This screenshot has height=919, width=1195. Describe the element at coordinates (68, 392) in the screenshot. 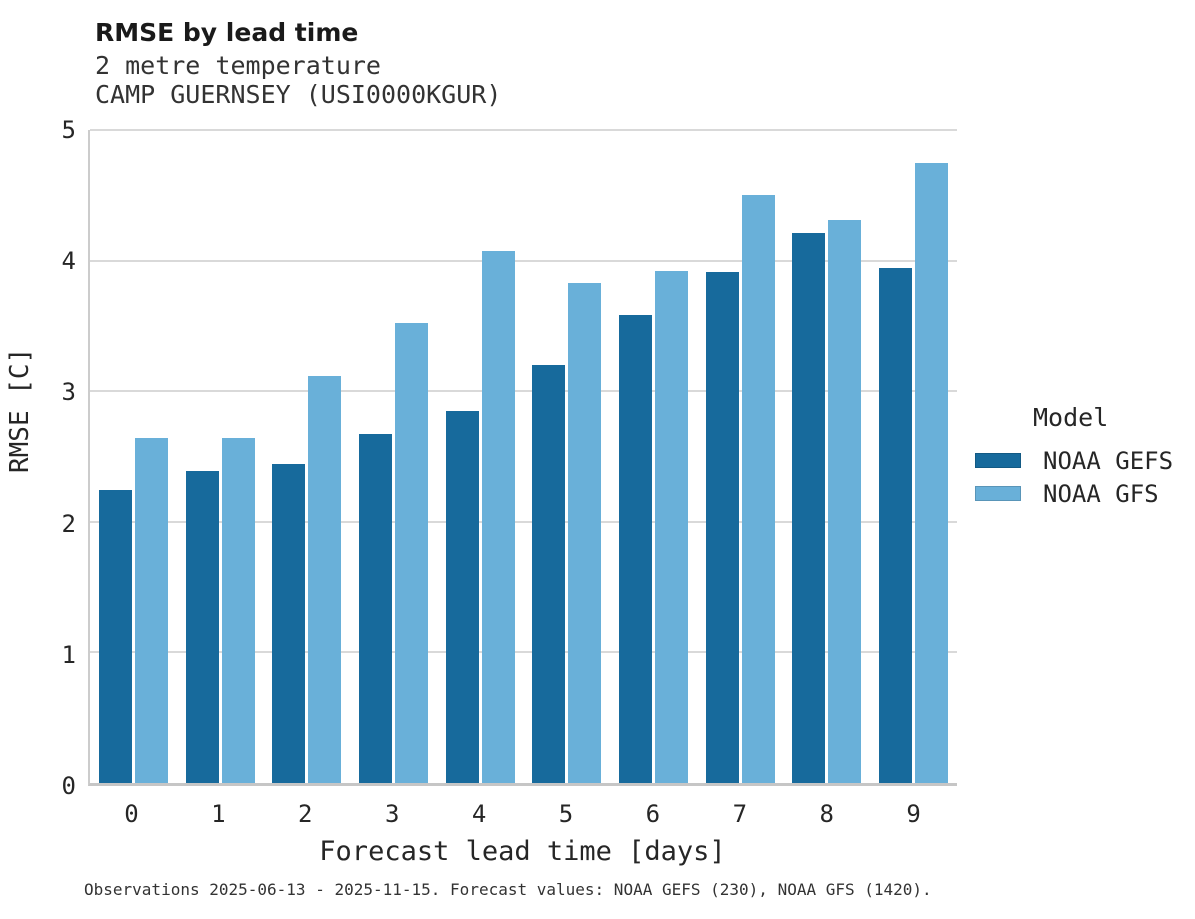

I see `y-tick-label-3: 3` at that location.